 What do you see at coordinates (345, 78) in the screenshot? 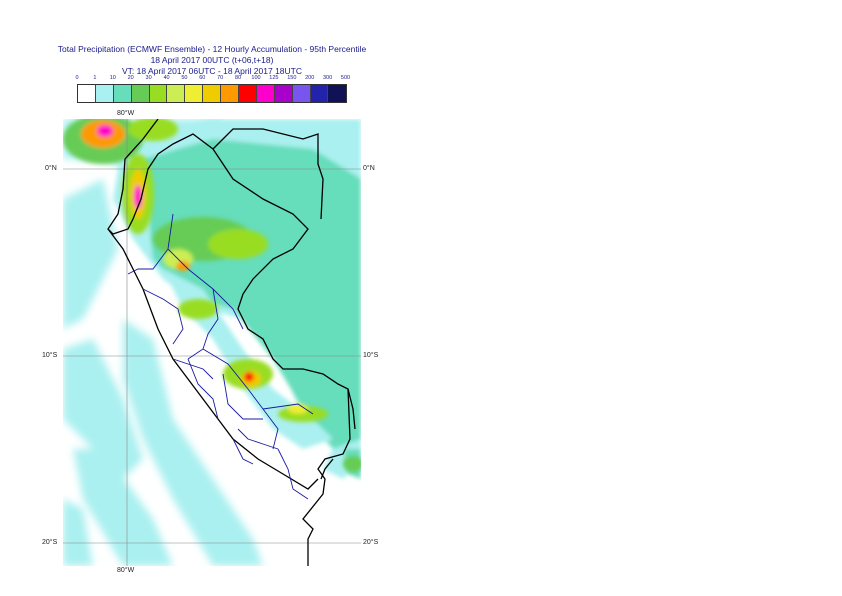
I see `colorbar-tick-label: 500` at bounding box center [345, 78].